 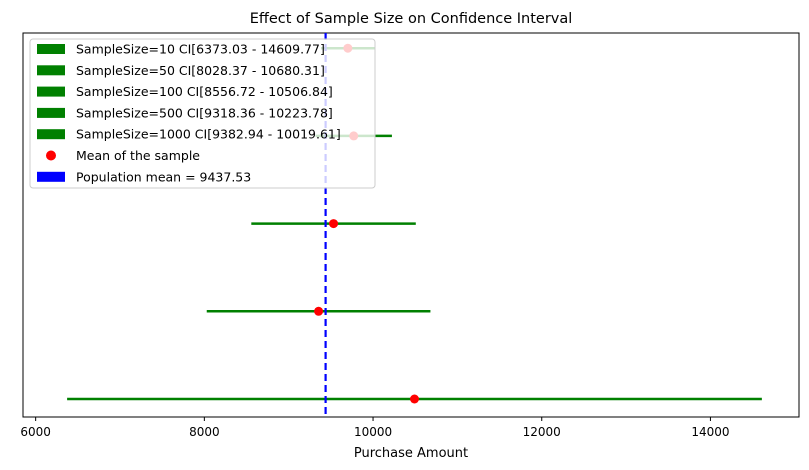 I want to click on x-tick-label: 8000, so click(x=204, y=432).